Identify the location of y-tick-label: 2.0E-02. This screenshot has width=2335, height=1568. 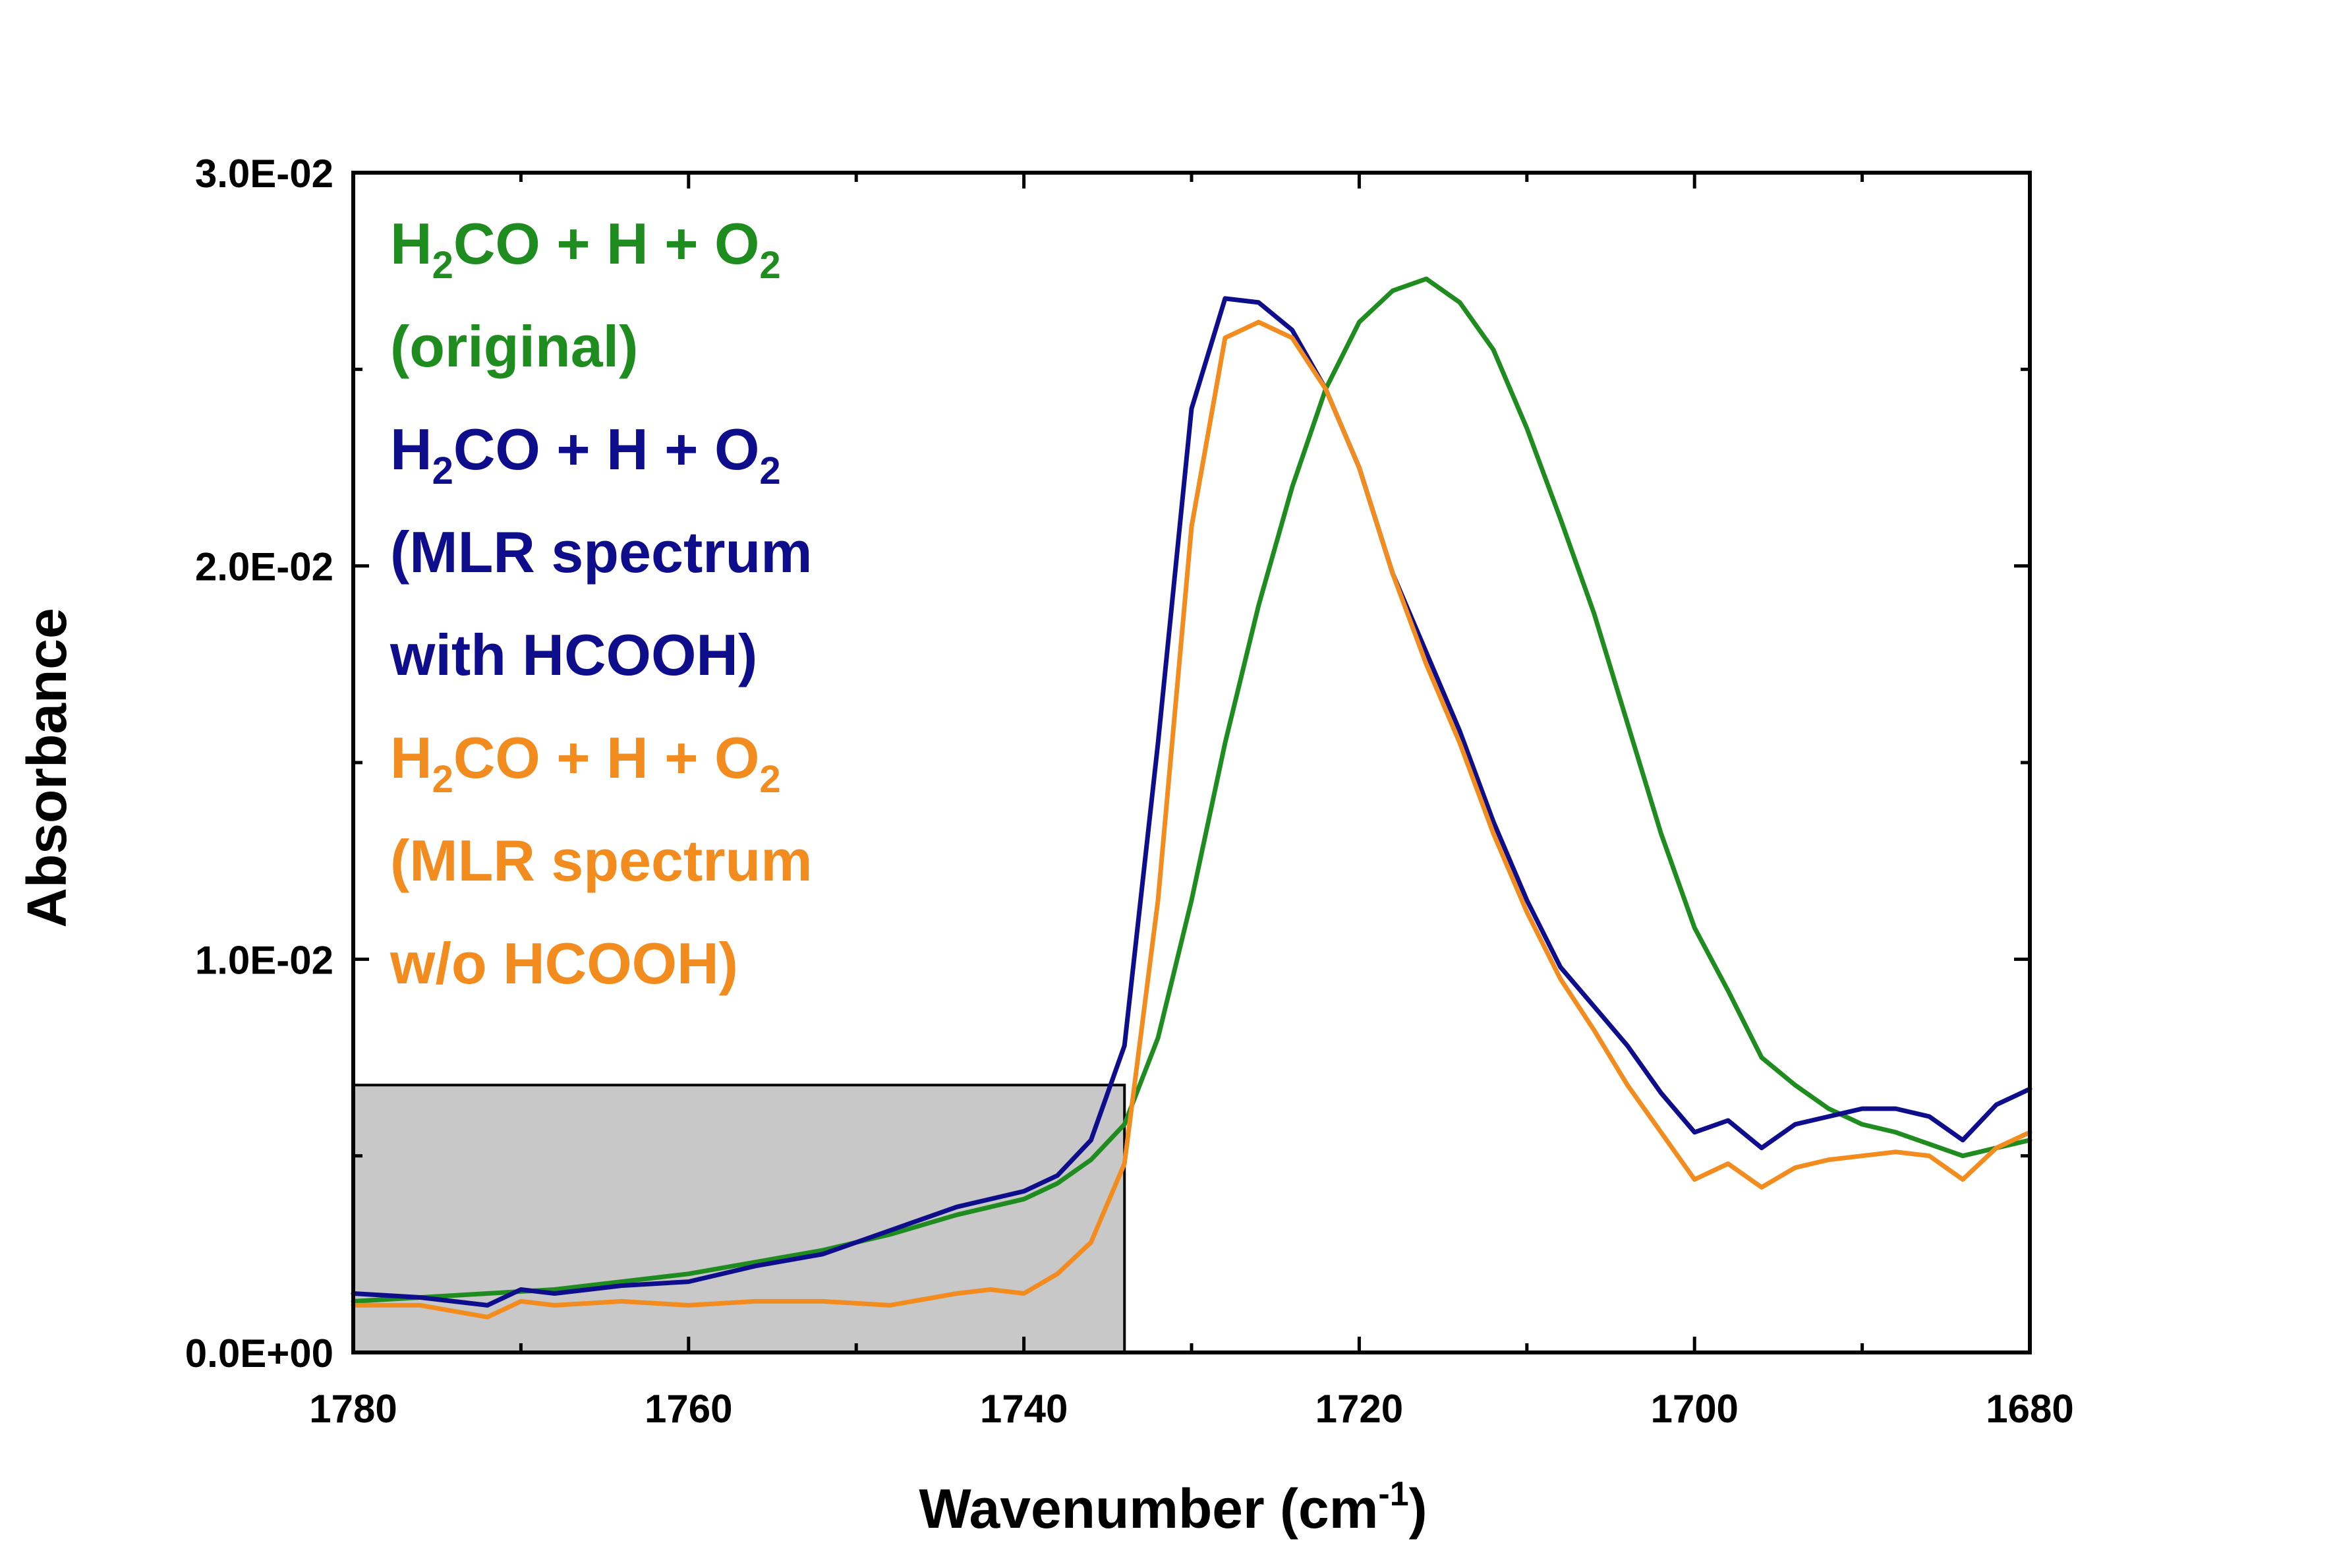
(264, 567).